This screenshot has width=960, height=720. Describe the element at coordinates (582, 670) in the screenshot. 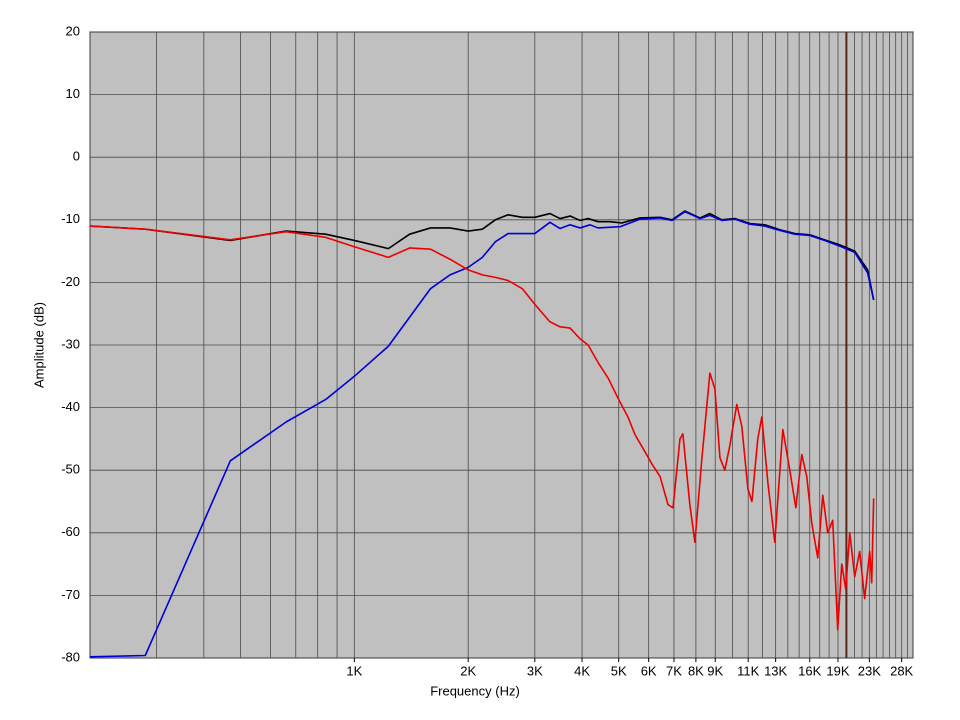

I see `x-tick-label: 4K` at that location.